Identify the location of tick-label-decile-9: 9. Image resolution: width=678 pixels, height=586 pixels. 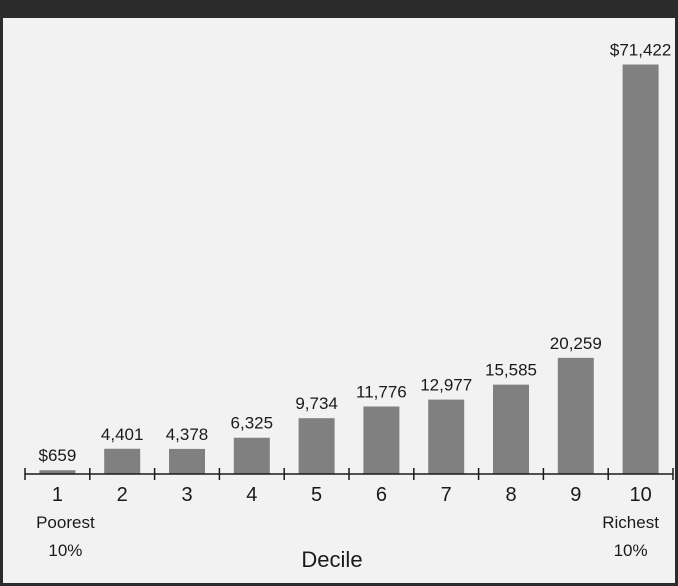
(575, 495).